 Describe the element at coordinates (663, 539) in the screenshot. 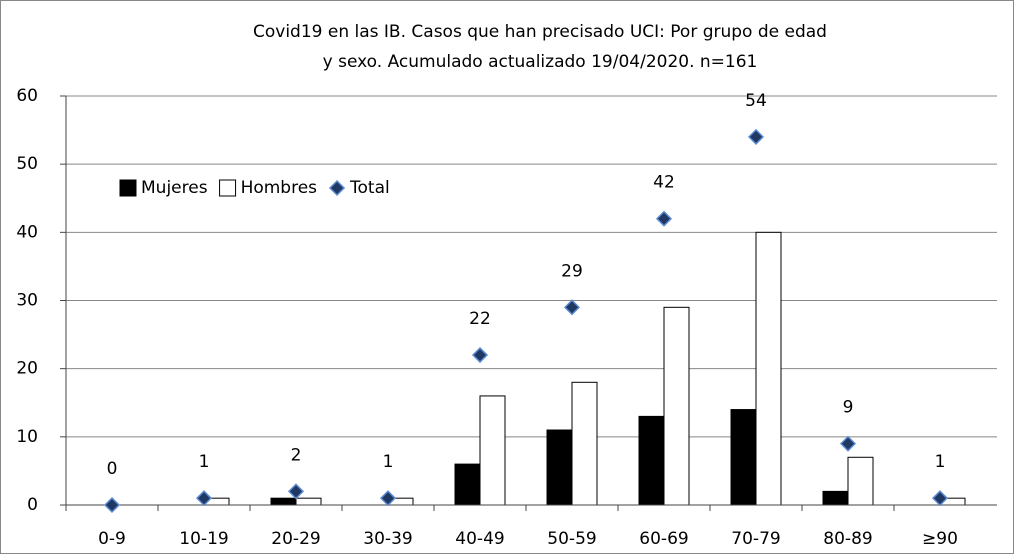

I see `x-tick-label: 60-69` at that location.